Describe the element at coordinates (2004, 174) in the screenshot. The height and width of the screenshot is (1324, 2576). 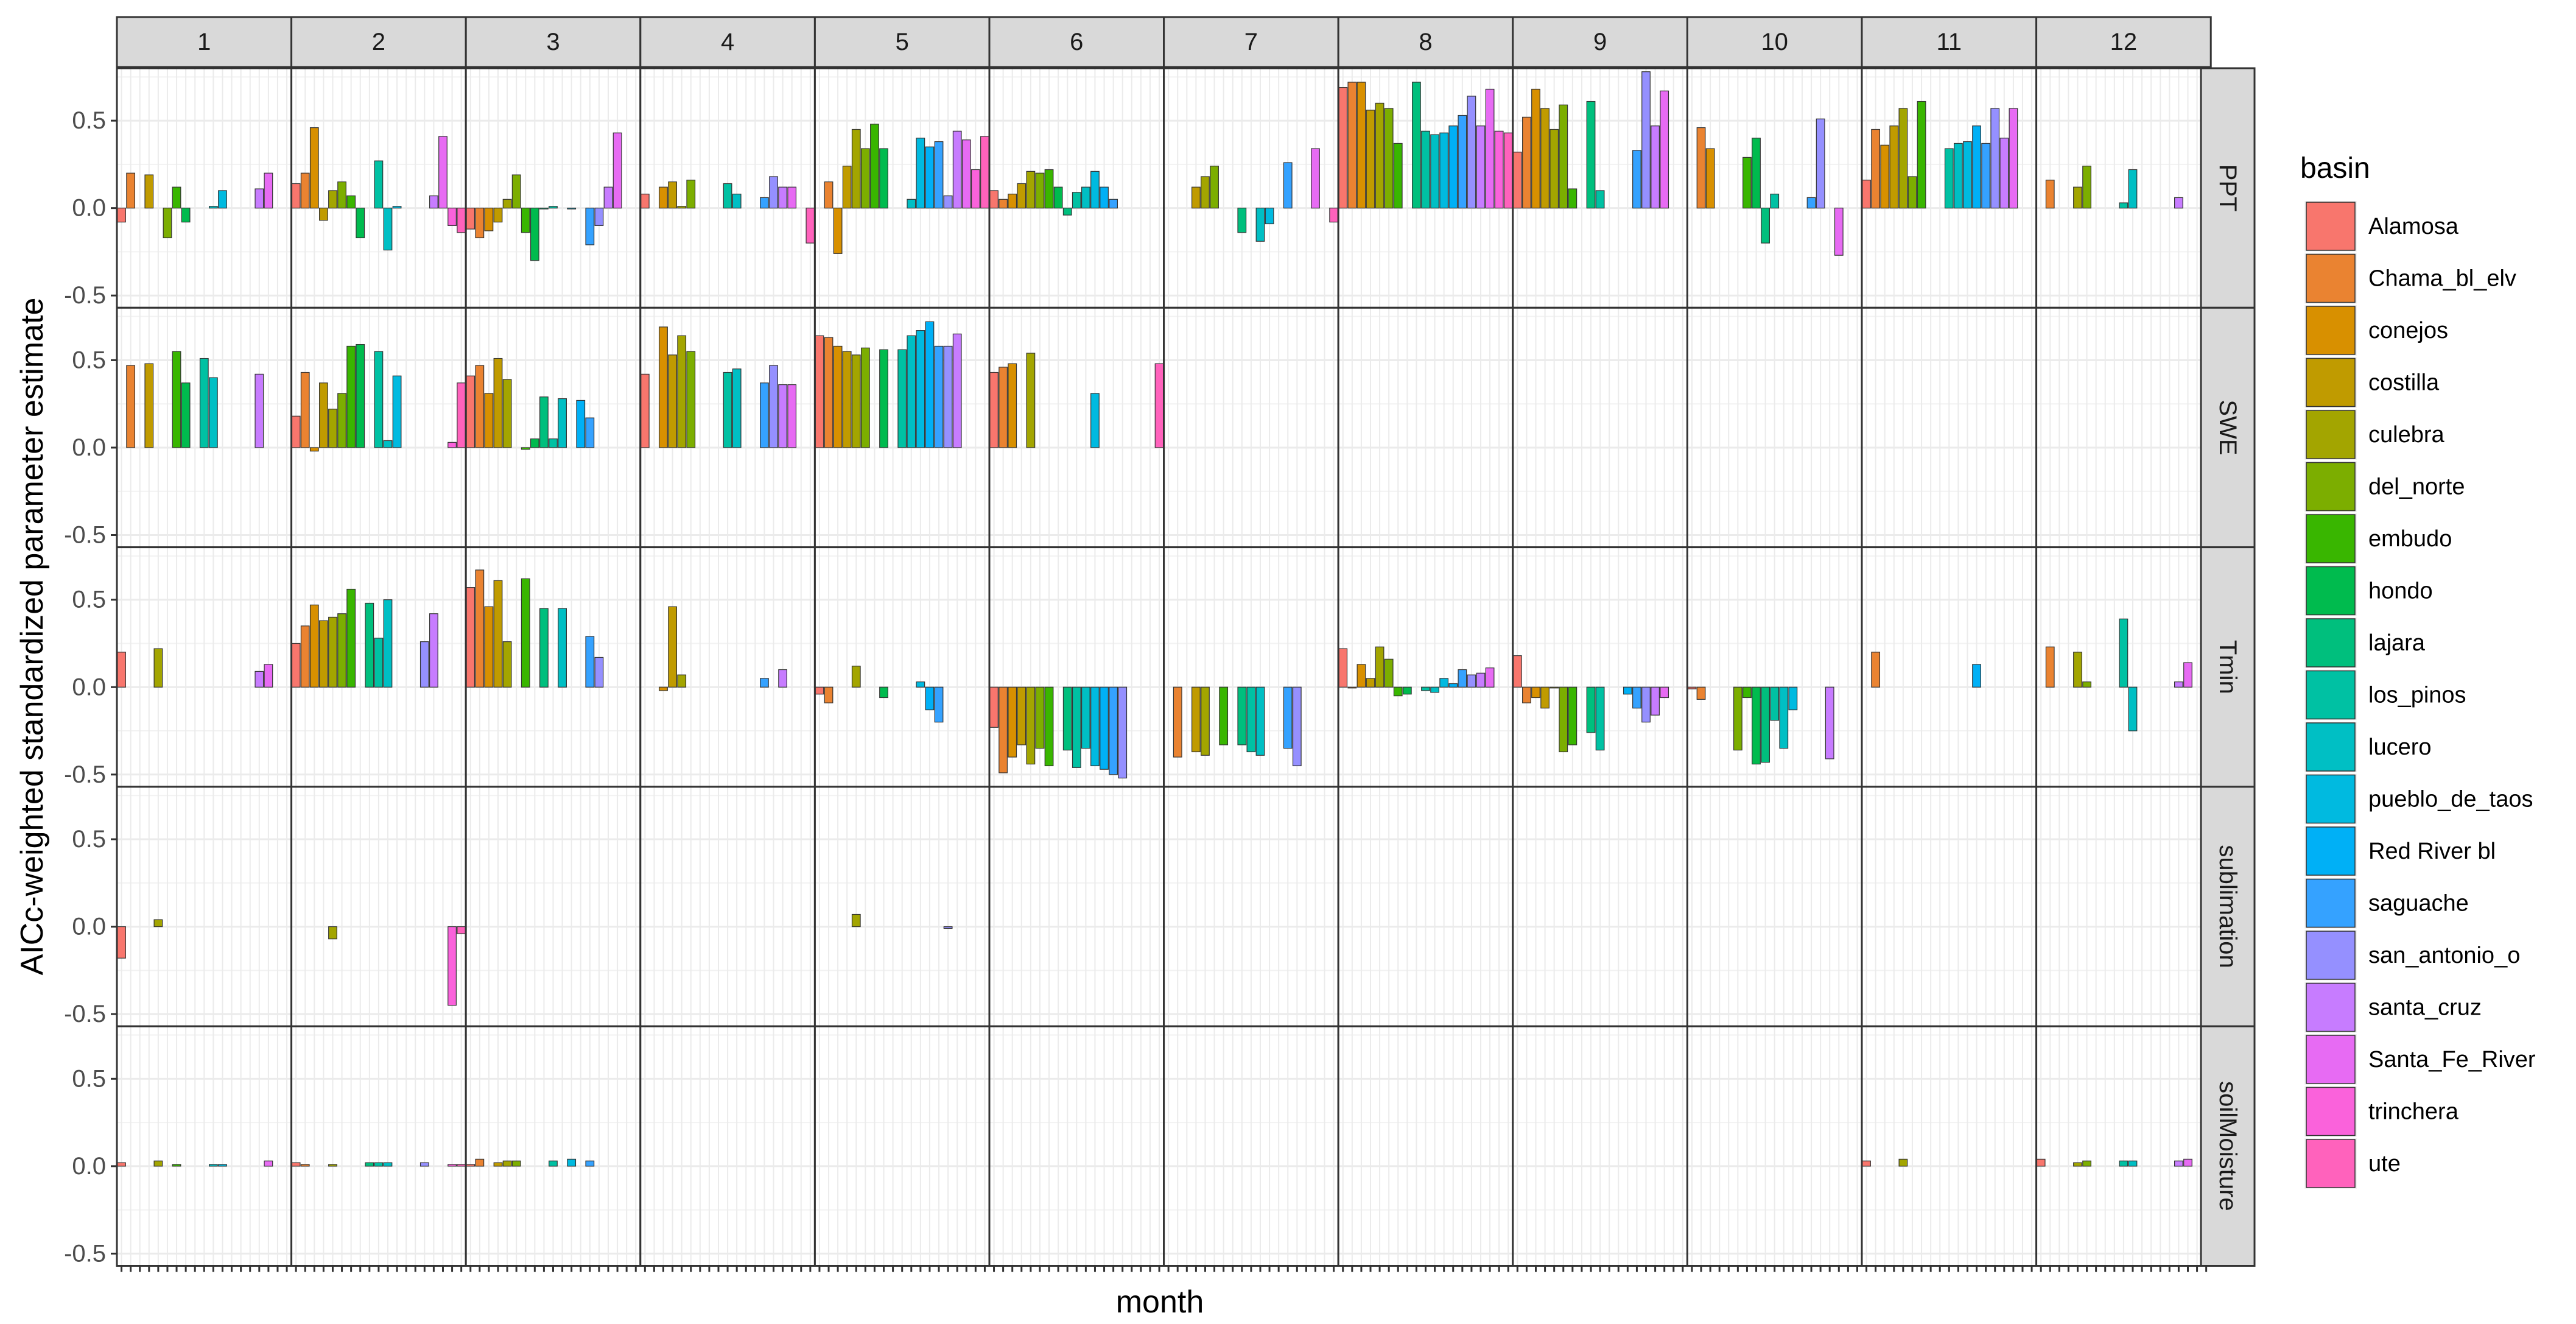
I see `bar-PPT-11-santa_cruz` at that location.